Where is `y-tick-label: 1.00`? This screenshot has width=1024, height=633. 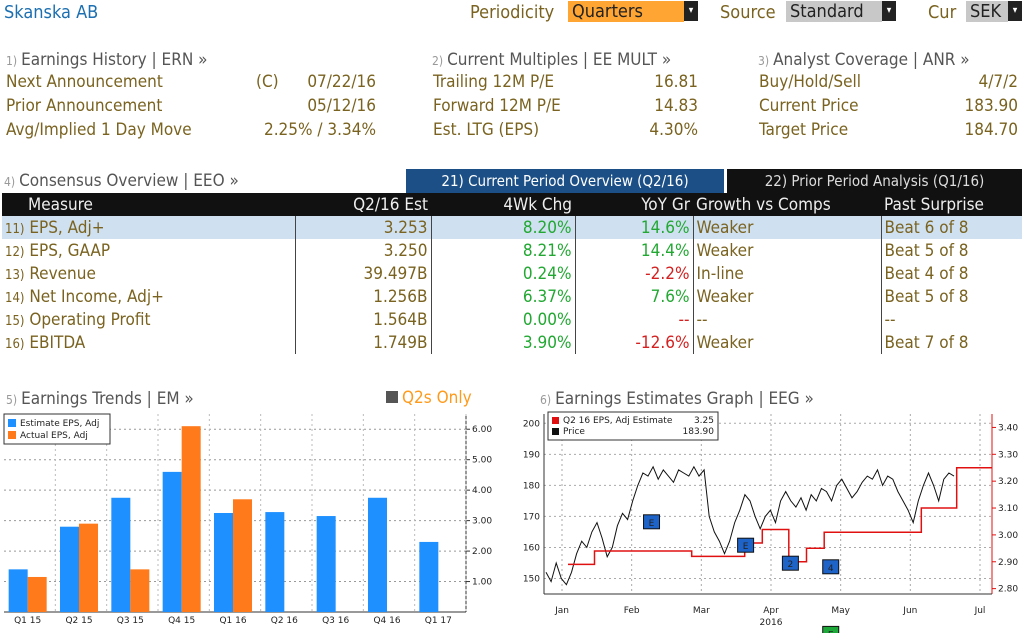 y-tick-label: 1.00 is located at coordinates (482, 583).